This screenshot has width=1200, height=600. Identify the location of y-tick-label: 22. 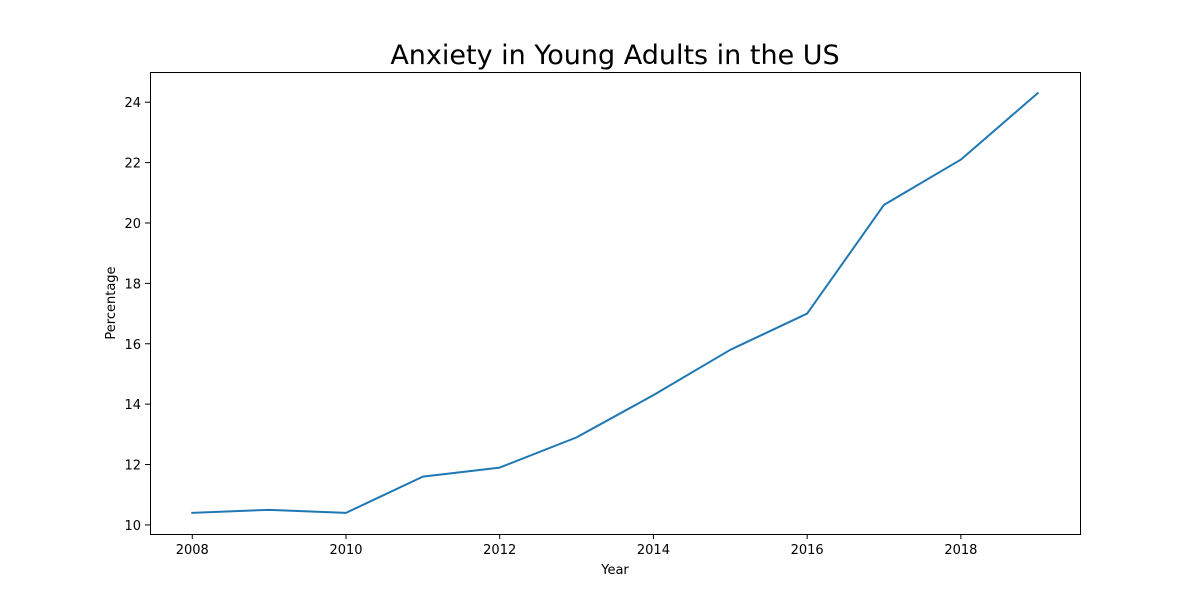
(132, 164).